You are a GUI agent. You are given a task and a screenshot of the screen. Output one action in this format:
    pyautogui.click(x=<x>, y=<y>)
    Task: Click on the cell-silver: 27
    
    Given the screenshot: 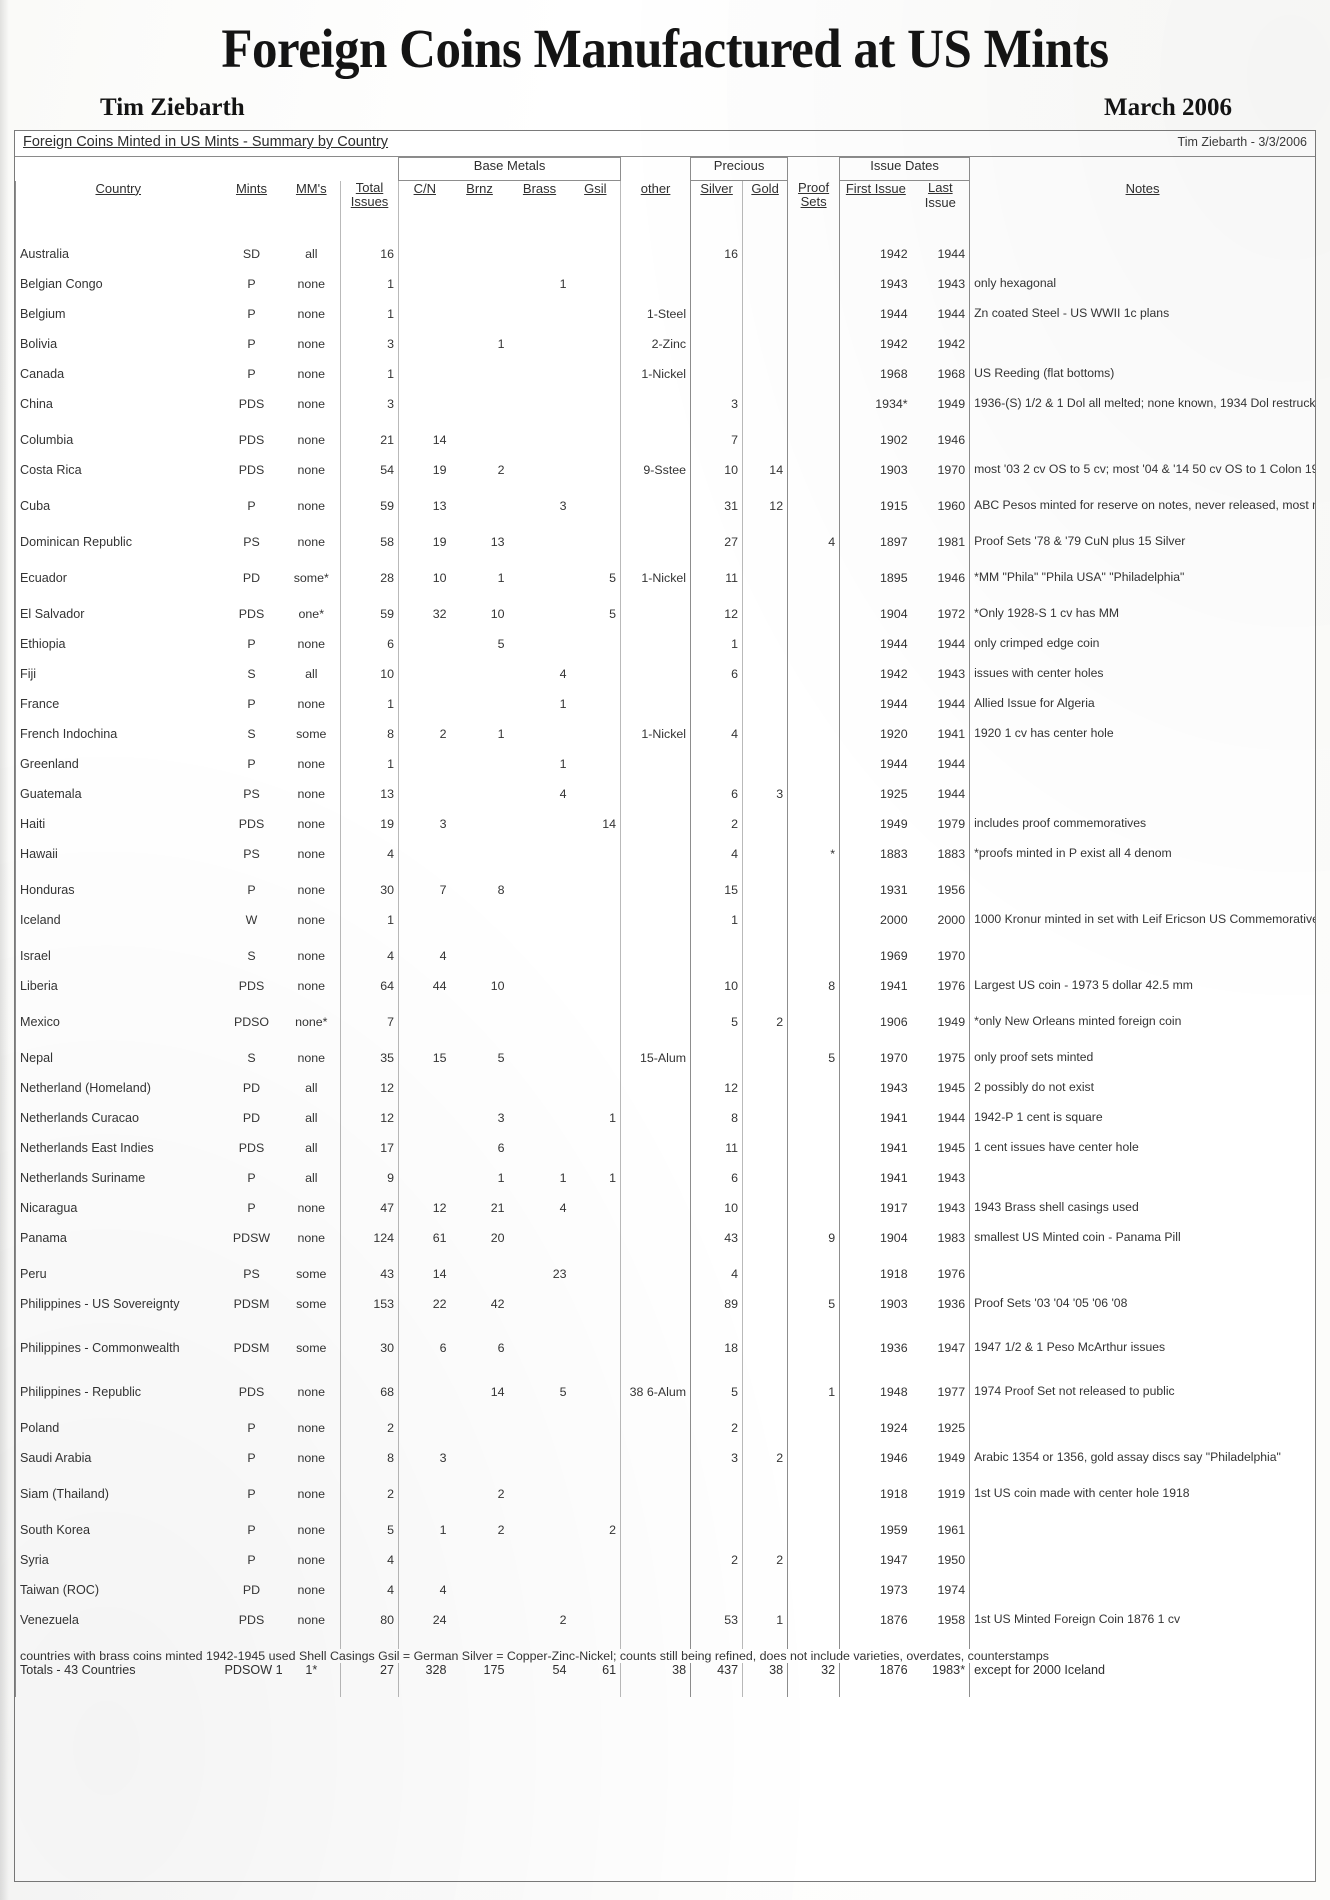 What is the action you would take?
    pyautogui.click(x=717, y=553)
    